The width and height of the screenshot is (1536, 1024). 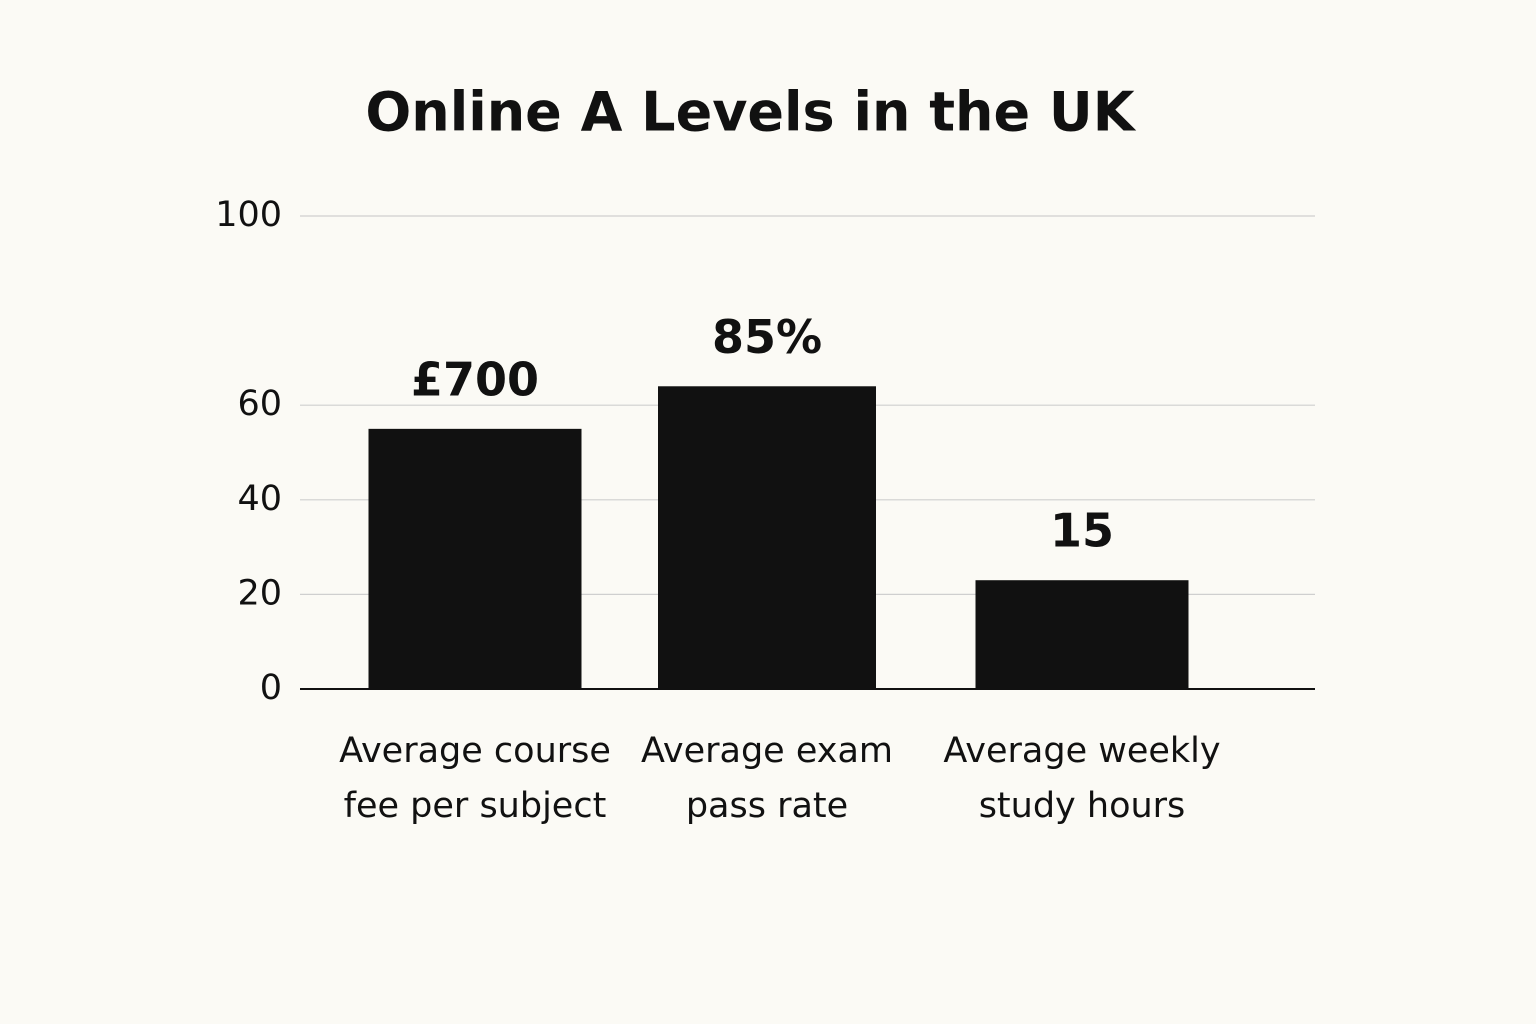 What do you see at coordinates (248, 215) in the screenshot?
I see `y-tick-label: 100` at bounding box center [248, 215].